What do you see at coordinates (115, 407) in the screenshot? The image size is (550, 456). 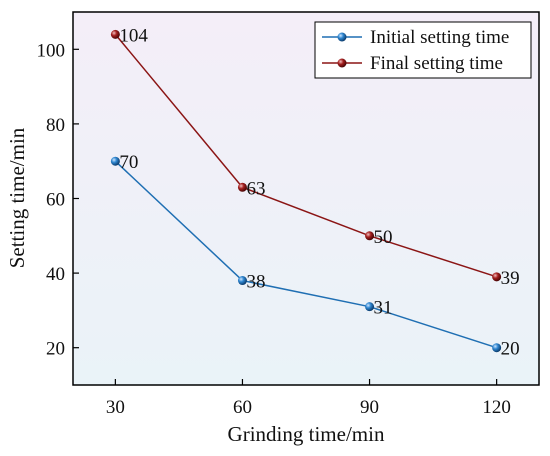 I see `x-tick-label: 30` at bounding box center [115, 407].